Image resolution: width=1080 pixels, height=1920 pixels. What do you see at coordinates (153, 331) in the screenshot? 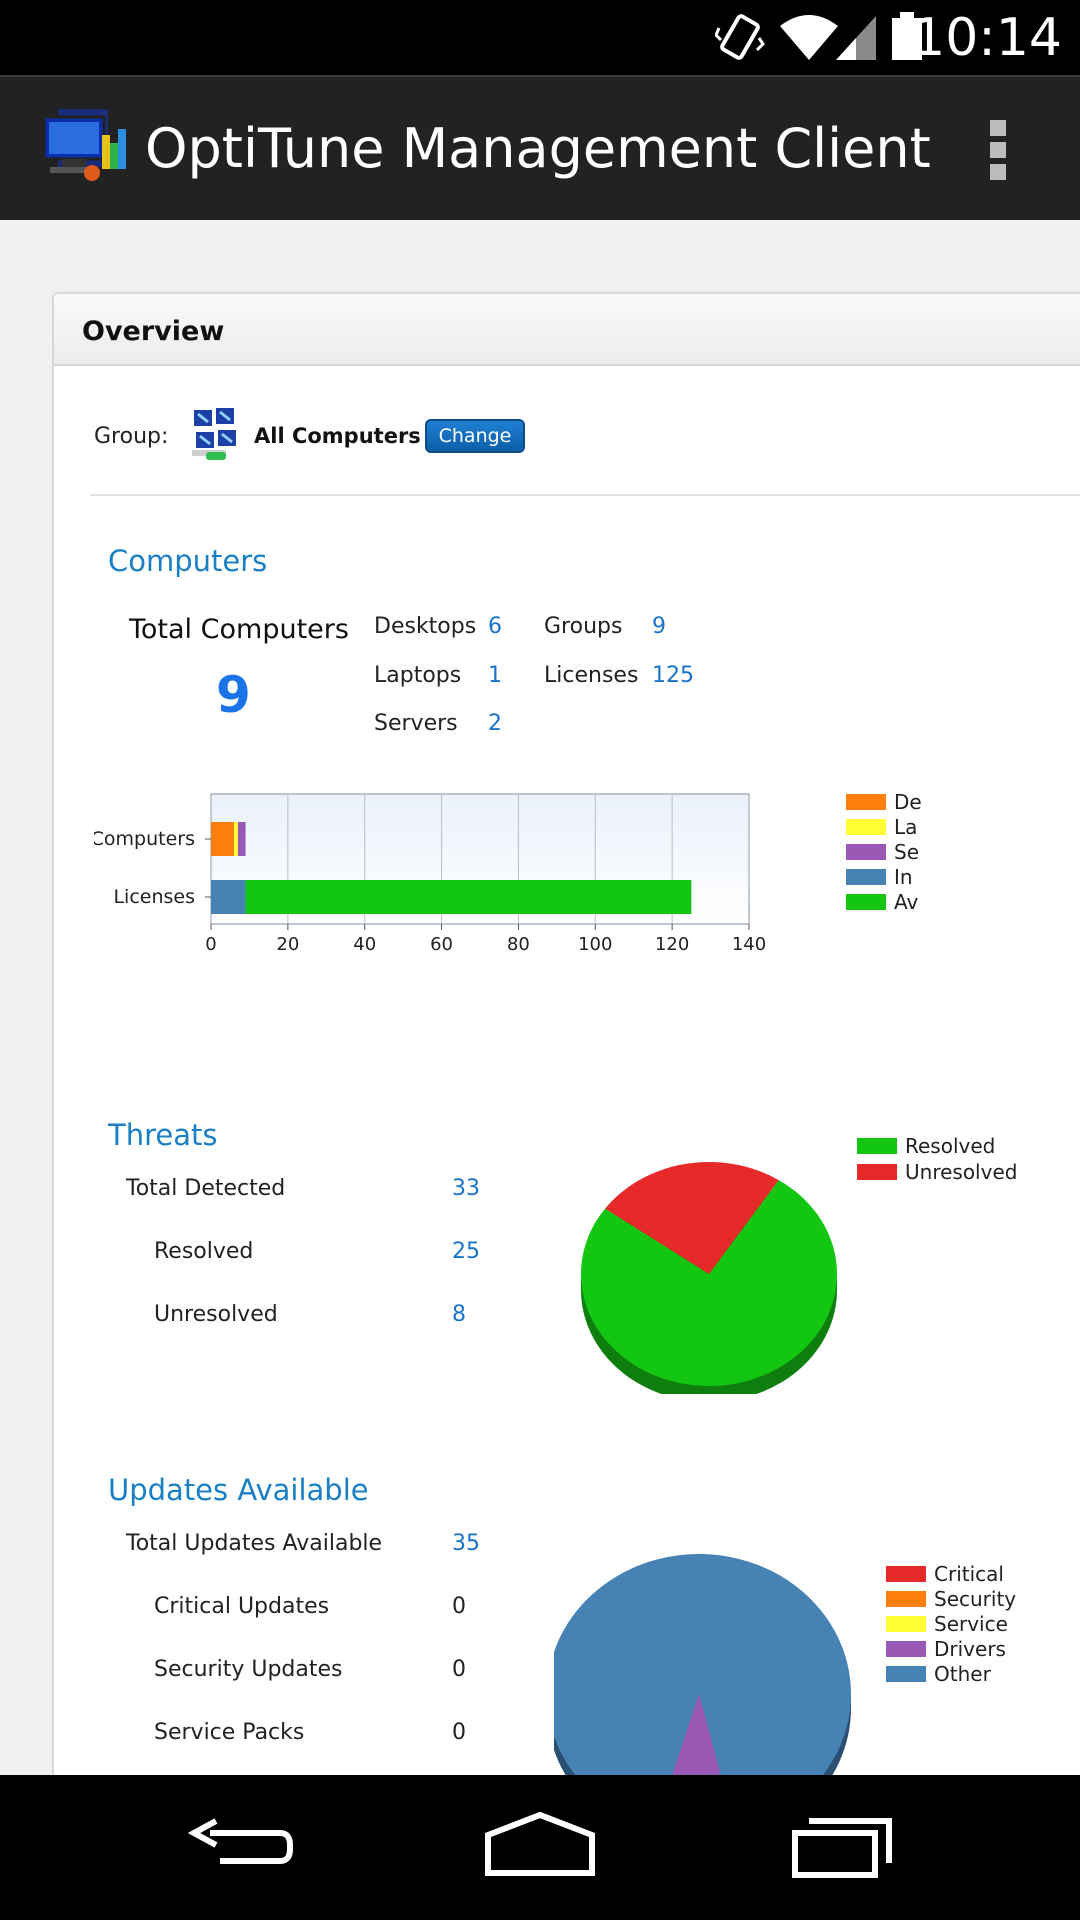
I see `overview-title: Overview` at bounding box center [153, 331].